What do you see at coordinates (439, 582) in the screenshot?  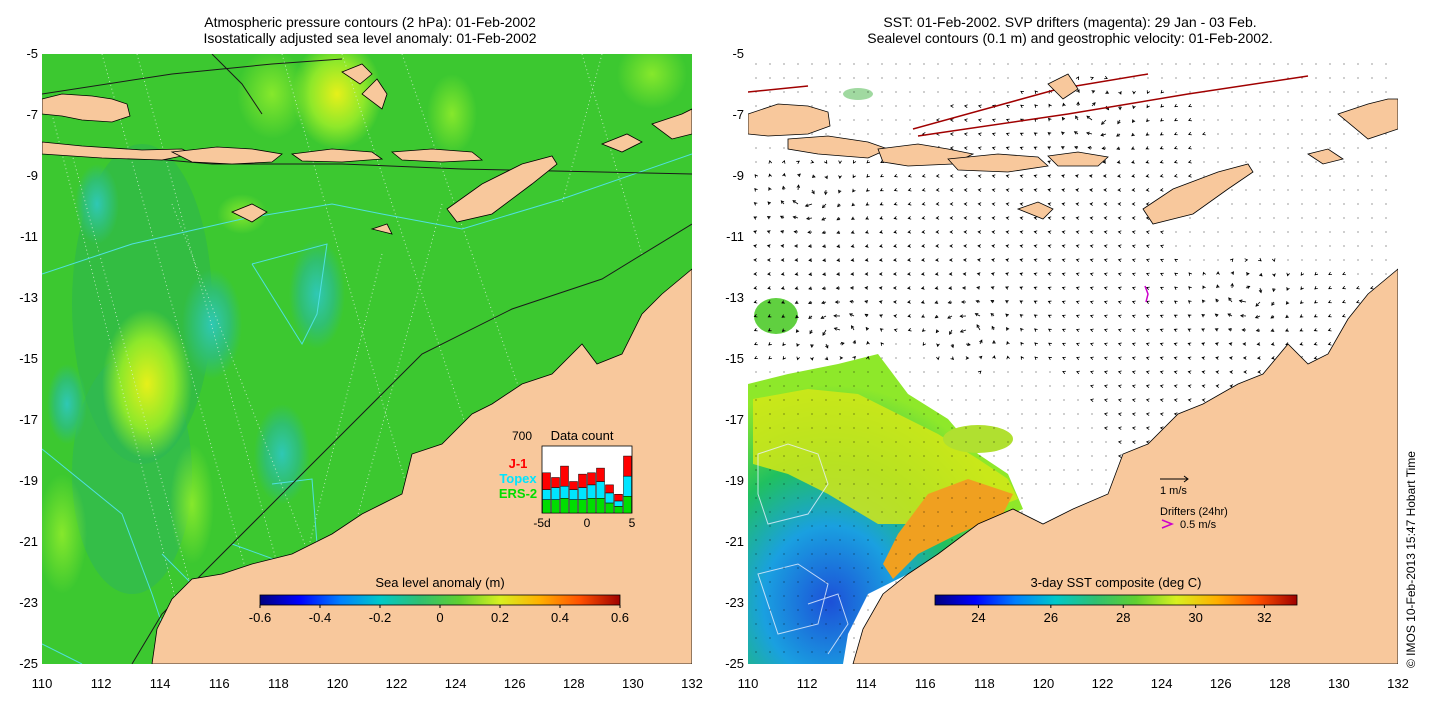 I see `colorbar-label: Sea level anomaly (m)` at bounding box center [439, 582].